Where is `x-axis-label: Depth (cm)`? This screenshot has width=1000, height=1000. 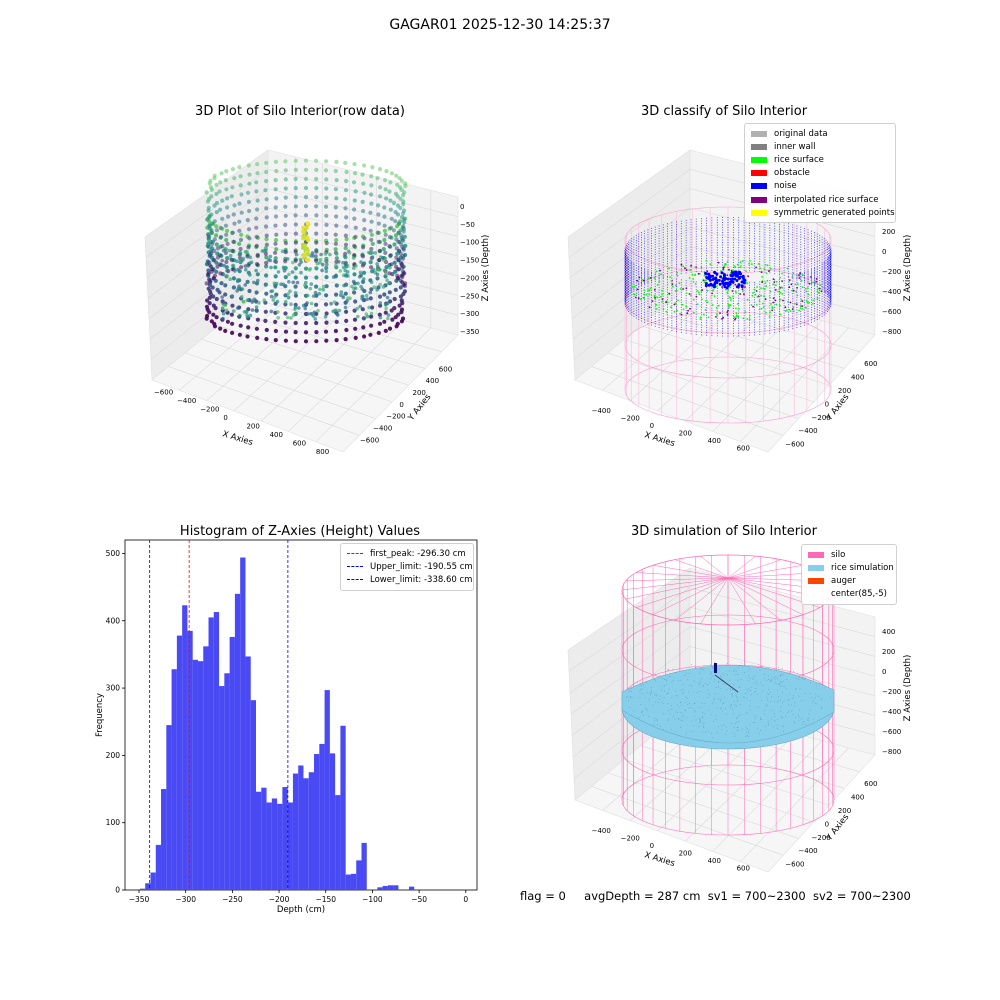 x-axis-label: Depth (cm) is located at coordinates (301, 910).